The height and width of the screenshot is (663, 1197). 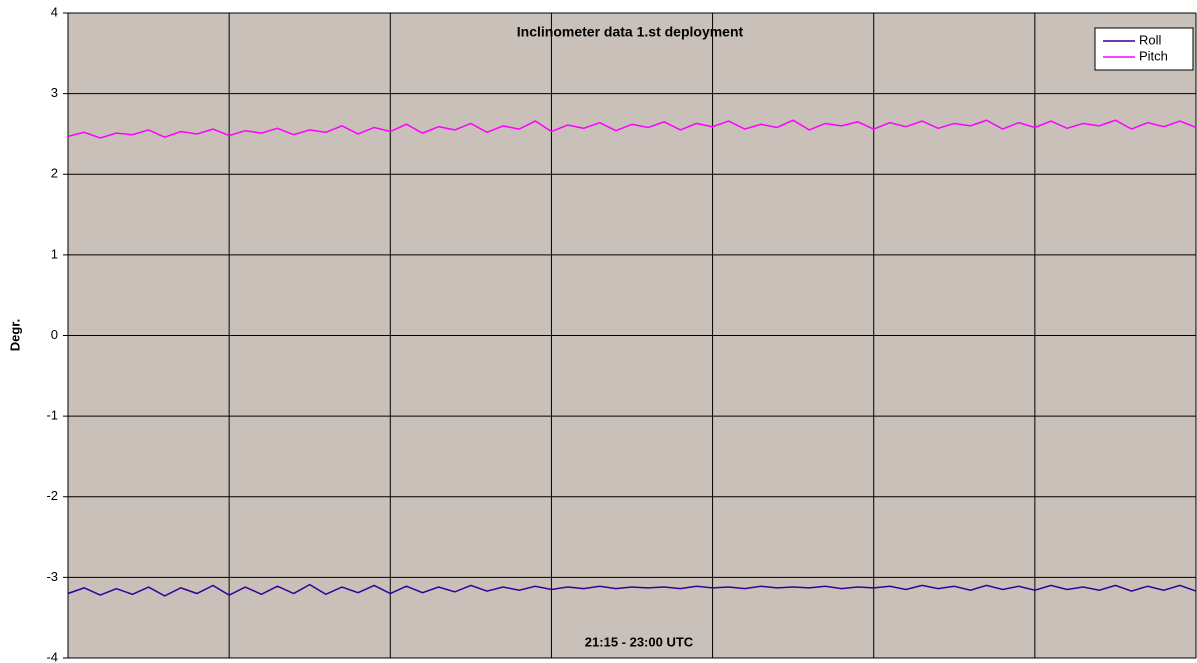 I want to click on legend-label: Pitch, so click(x=1153, y=55).